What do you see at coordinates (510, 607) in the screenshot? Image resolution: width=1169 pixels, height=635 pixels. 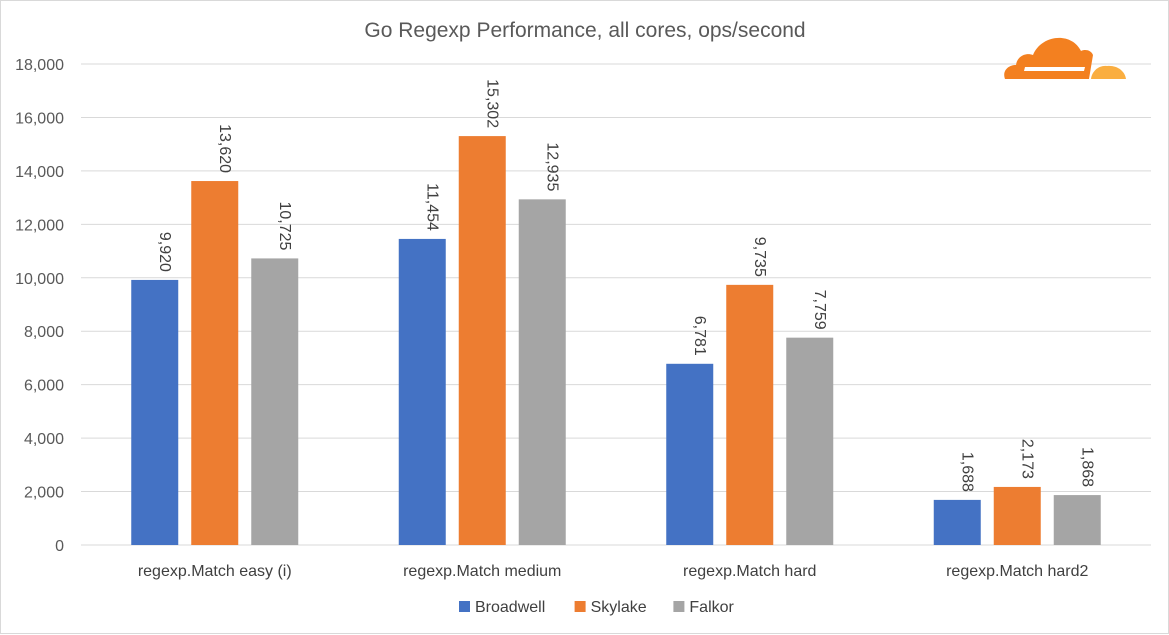 I see `legend-label: Broadwell` at bounding box center [510, 607].